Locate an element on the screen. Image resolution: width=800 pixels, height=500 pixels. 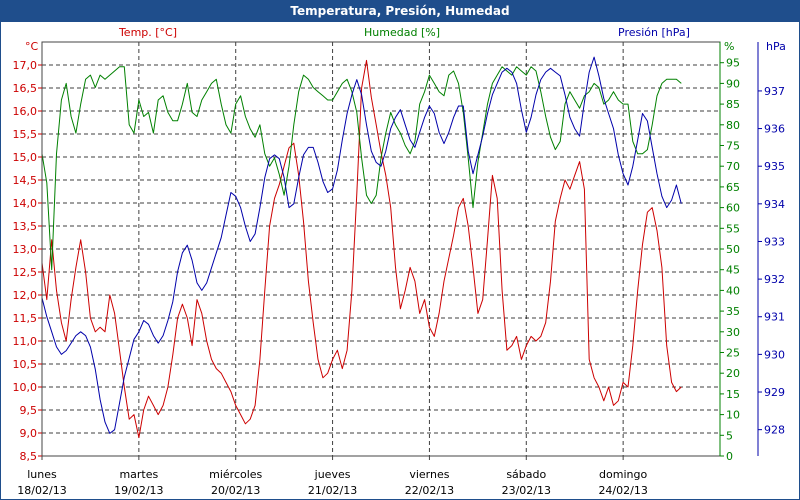
hum-tick-label: 25 is located at coordinates (733, 353).